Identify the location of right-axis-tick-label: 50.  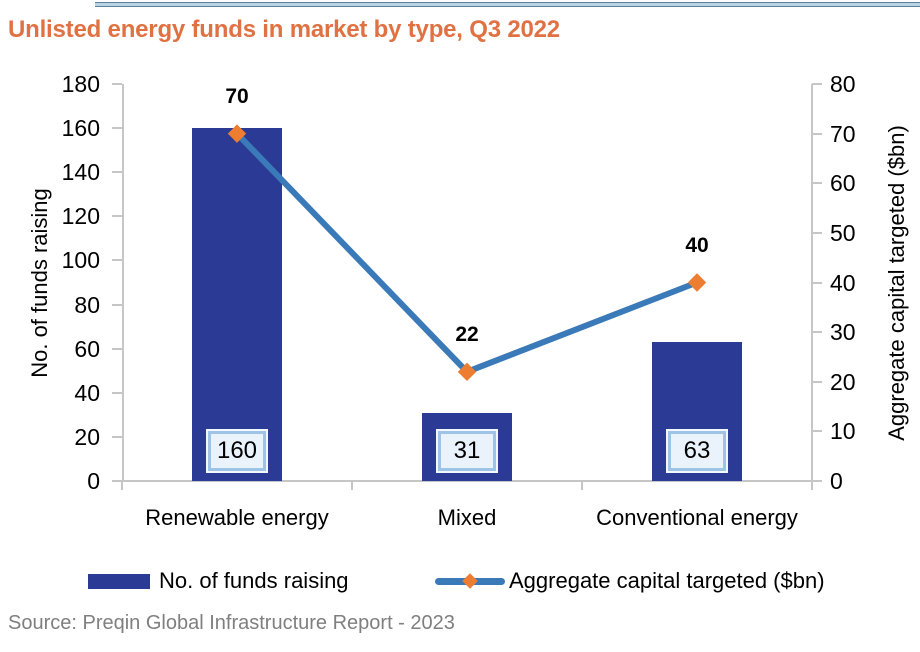
(843, 232).